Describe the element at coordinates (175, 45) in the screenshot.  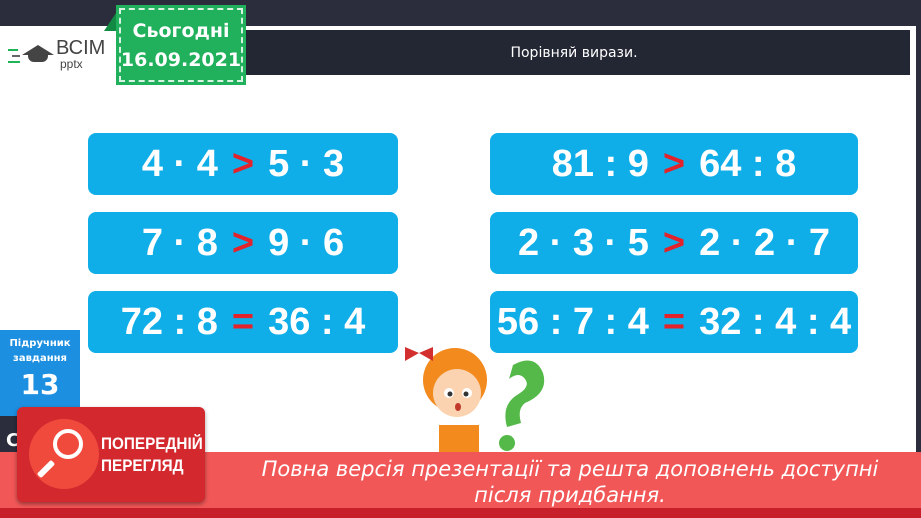
I see `date-badge: Сьогодні 16.09.2021` at that location.